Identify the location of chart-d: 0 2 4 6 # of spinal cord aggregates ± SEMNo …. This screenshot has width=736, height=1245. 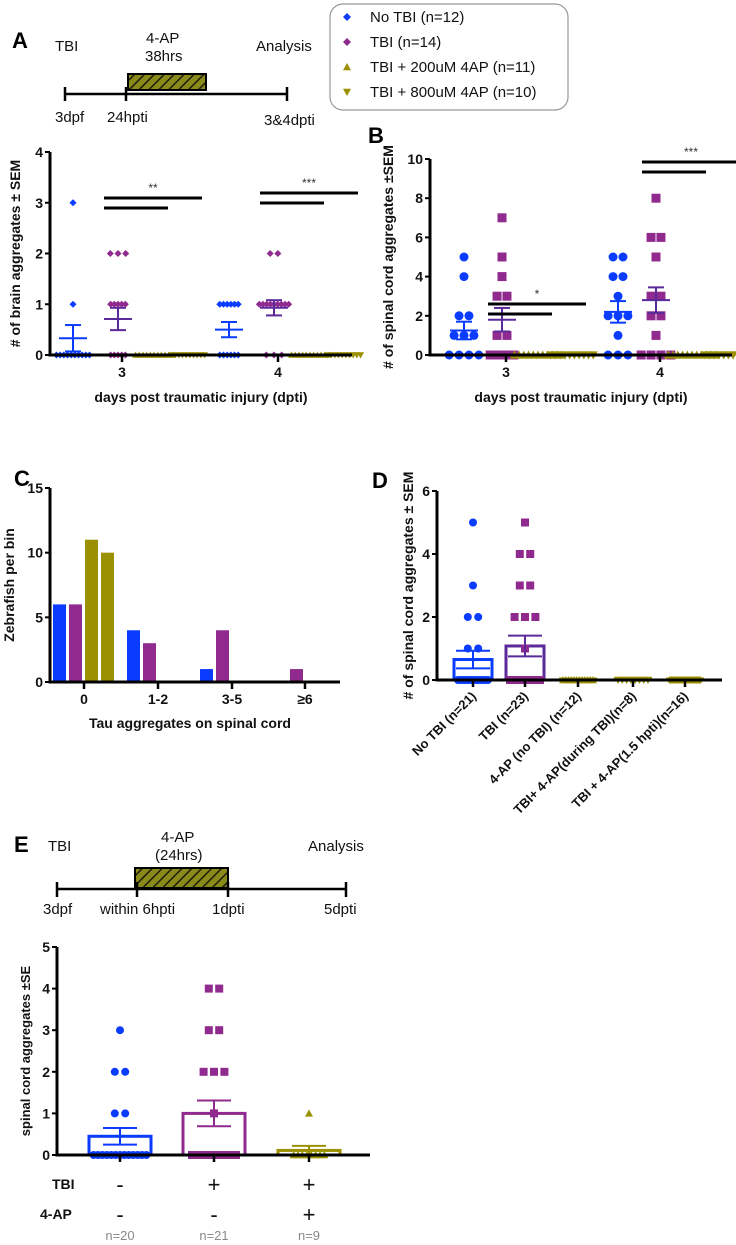
(561, 644).